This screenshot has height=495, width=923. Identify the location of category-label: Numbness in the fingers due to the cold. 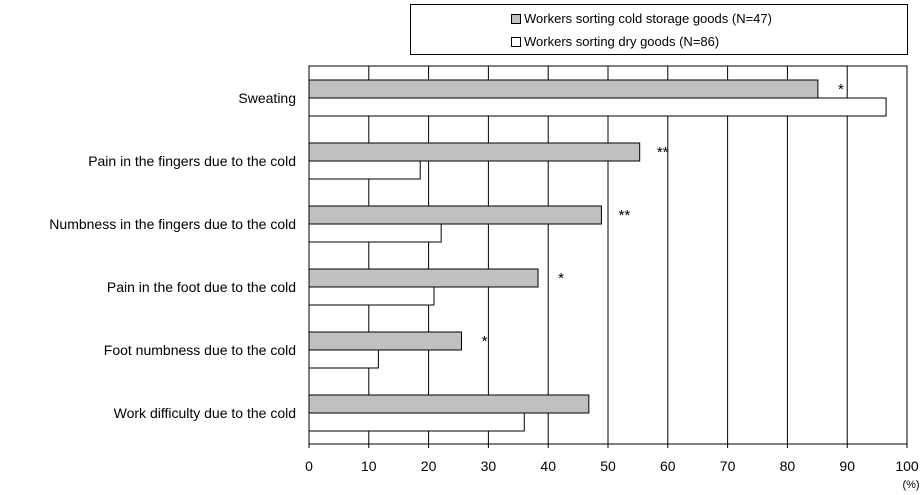
(172, 224).